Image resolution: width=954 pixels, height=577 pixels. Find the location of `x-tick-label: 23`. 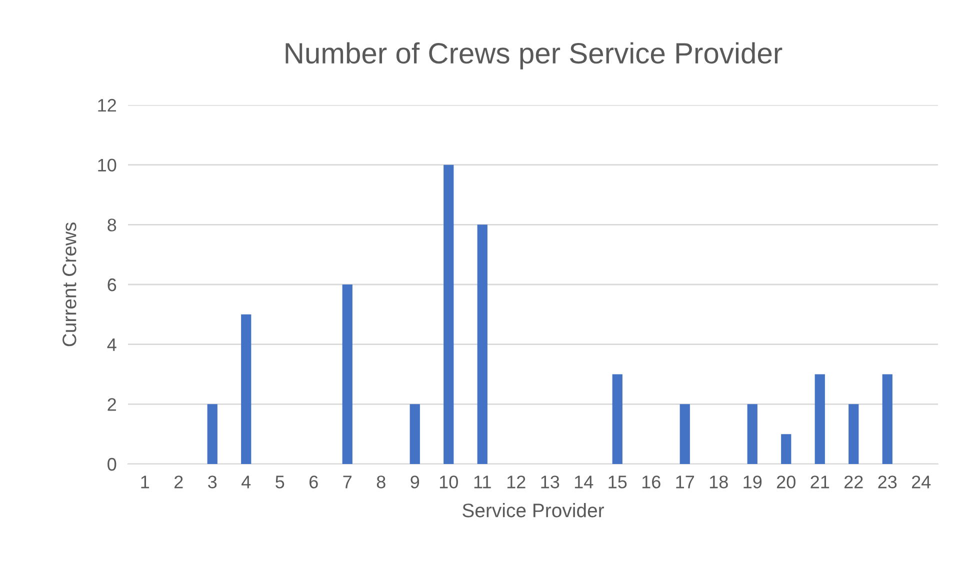

x-tick-label: 23 is located at coordinates (887, 482).